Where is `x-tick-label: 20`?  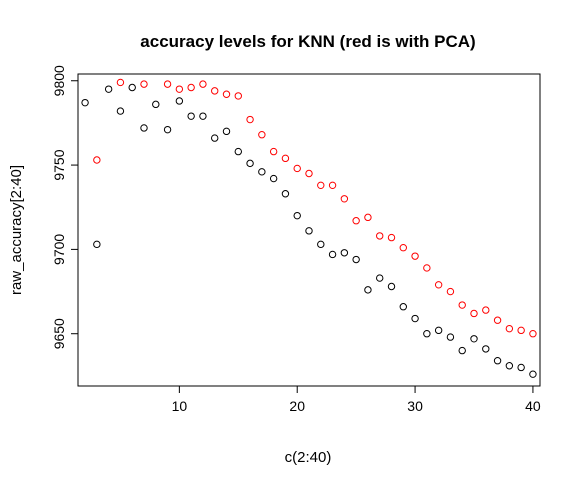 x-tick-label: 20 is located at coordinates (297, 406).